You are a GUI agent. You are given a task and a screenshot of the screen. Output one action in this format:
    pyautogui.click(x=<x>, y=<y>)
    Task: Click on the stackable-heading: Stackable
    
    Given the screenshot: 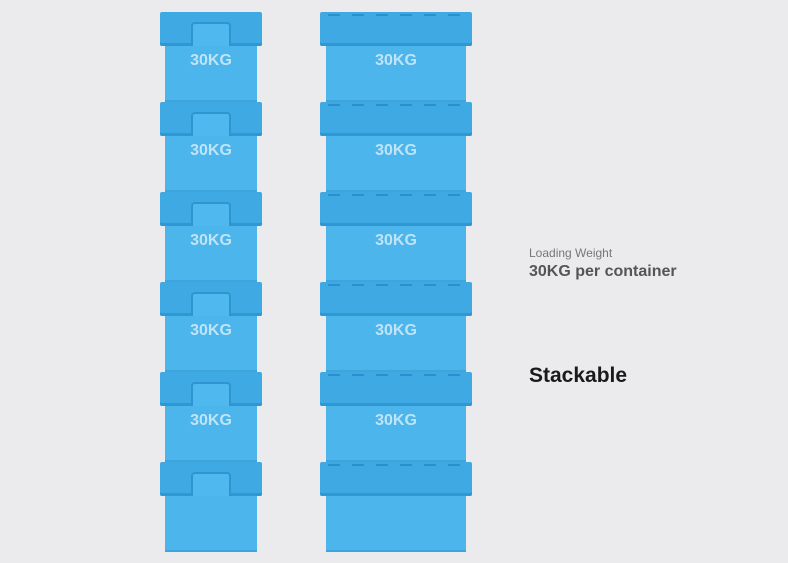 What is the action you would take?
    pyautogui.click(x=578, y=375)
    